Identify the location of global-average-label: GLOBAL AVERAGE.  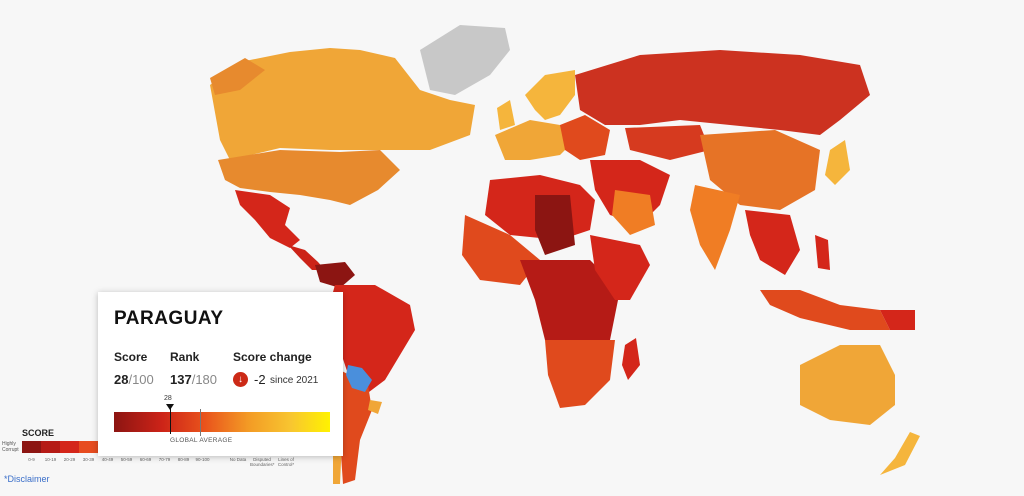
(201, 440).